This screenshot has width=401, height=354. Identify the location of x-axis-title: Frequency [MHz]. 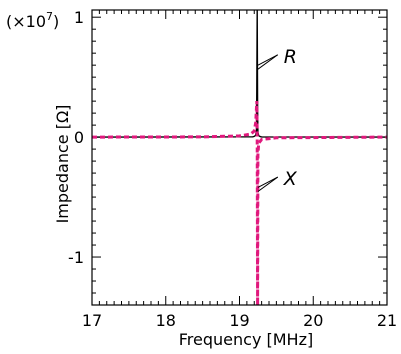
(246, 339).